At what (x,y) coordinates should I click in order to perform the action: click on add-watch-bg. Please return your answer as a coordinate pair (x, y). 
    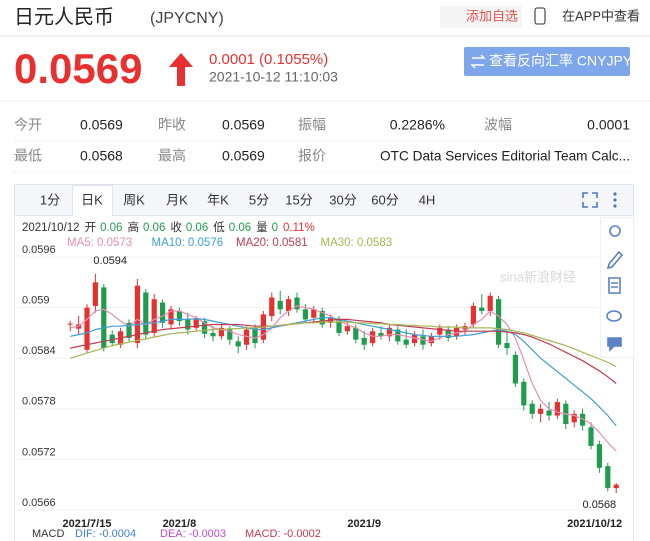
    Looking at the image, I should click on (481, 17).